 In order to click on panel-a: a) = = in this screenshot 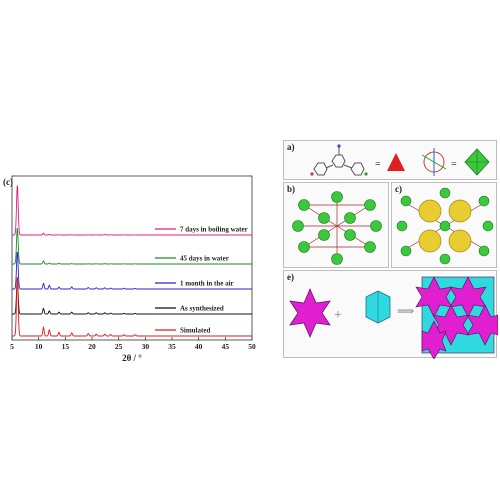, I will do `click(390, 160)`.